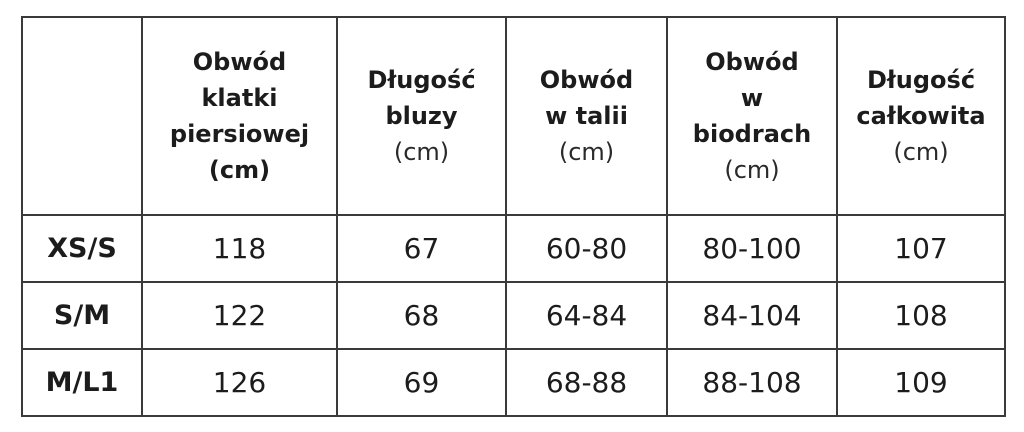 Image resolution: width=1024 pixels, height=432 pixels. I want to click on table-cell: 88-108, so click(752, 382).